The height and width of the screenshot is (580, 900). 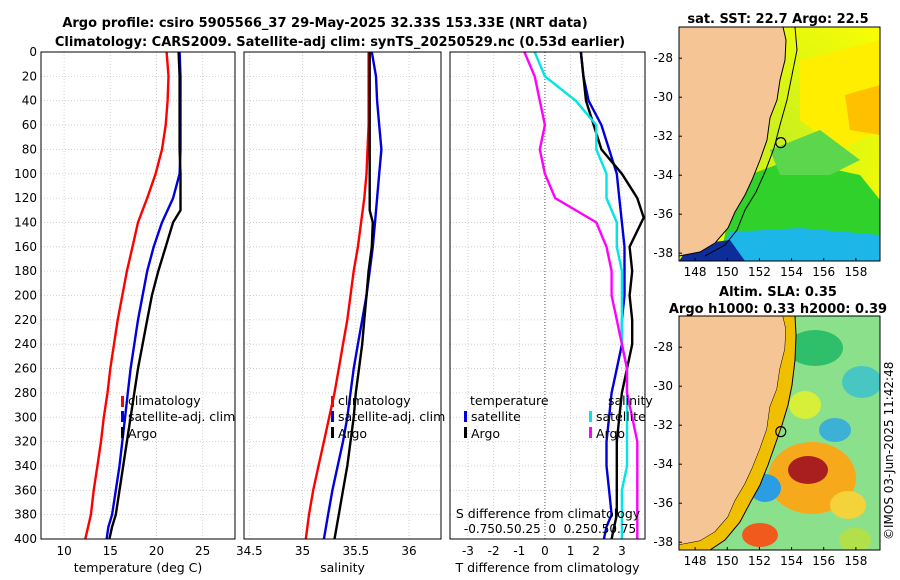 What do you see at coordinates (778, 292) in the screenshot?
I see `sla-map-title-1: Altim. SLA: 0.35` at bounding box center [778, 292].